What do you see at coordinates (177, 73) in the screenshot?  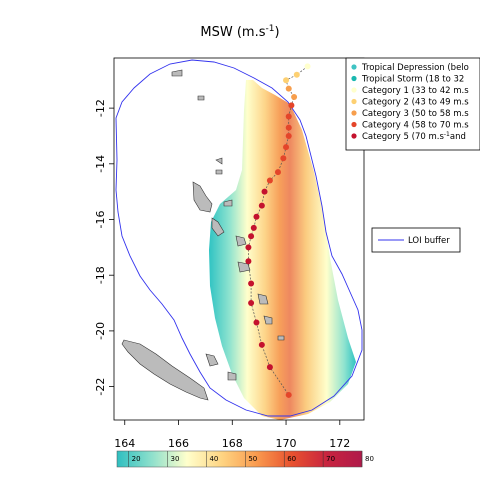 I see `island-torres` at bounding box center [177, 73].